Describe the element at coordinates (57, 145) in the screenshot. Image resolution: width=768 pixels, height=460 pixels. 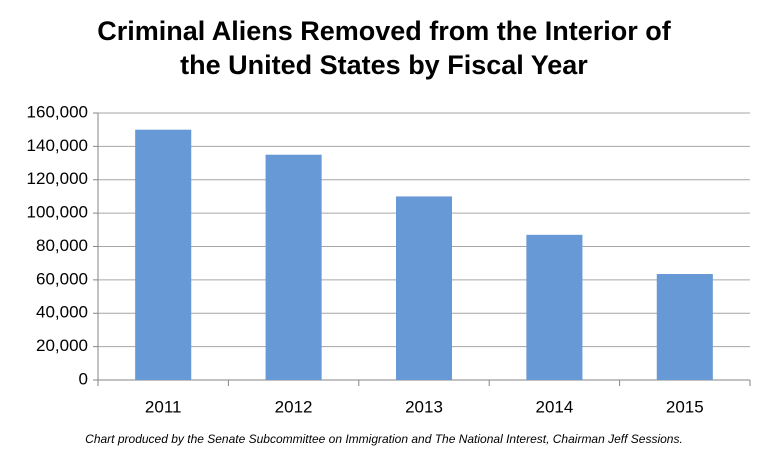
I see `y-tick-label: 140,000` at that location.